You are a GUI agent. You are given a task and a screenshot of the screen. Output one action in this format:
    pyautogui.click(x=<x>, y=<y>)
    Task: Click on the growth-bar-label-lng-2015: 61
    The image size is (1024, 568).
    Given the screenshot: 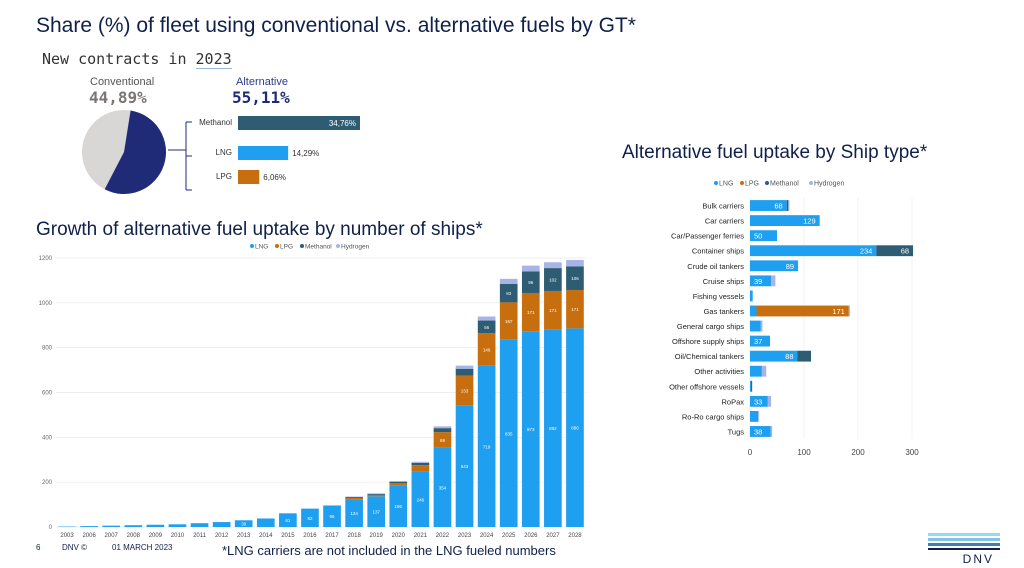 What is the action you would take?
    pyautogui.click(x=288, y=520)
    